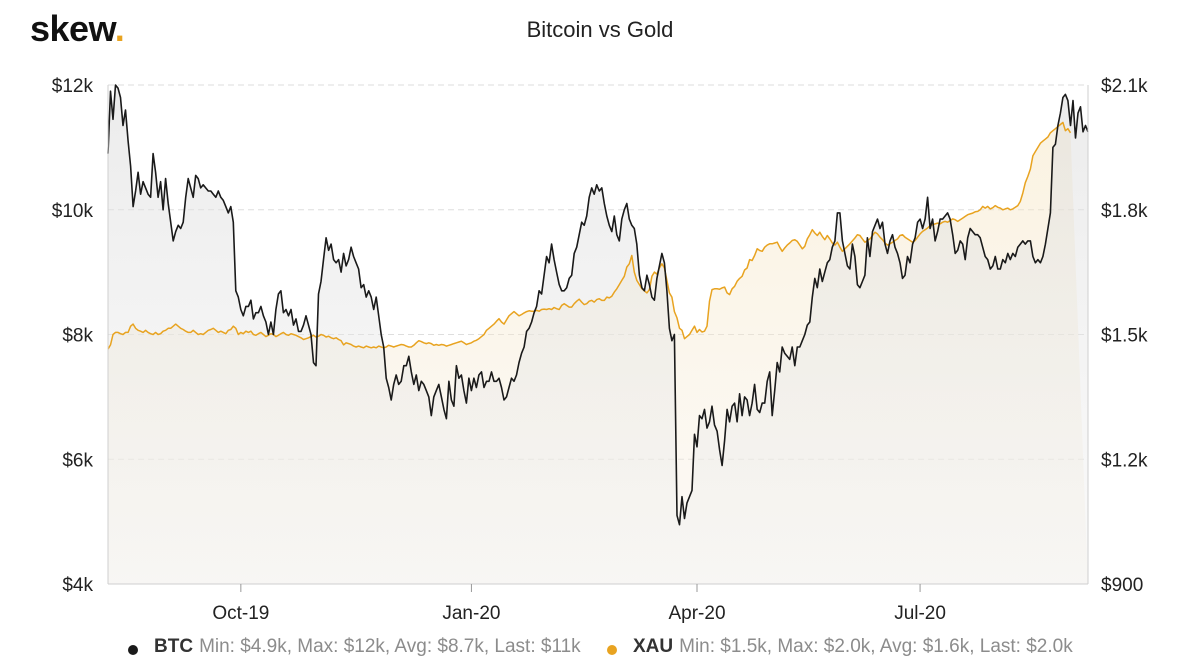 The image size is (1200, 670). I want to click on right-tick-label: $1.5k, so click(1124, 336).